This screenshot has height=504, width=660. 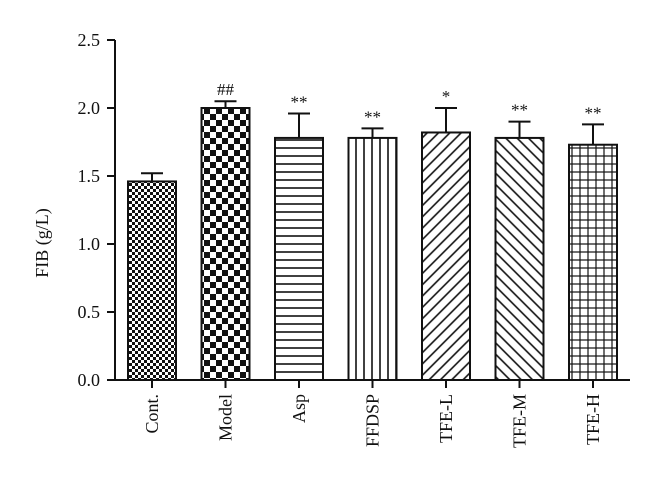 What do you see at coordinates (409, 103) in the screenshot?
I see `significance-annotations: ##******* **` at bounding box center [409, 103].